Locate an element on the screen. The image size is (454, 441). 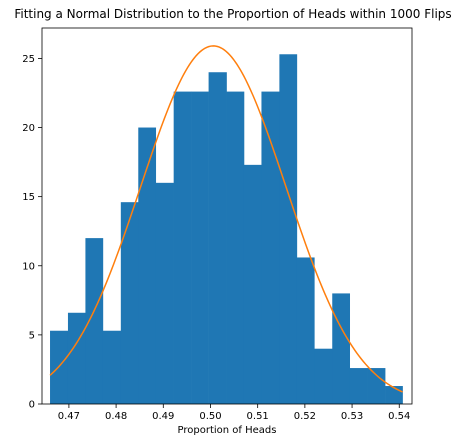
x-tick-label: 0.50 is located at coordinates (210, 416).